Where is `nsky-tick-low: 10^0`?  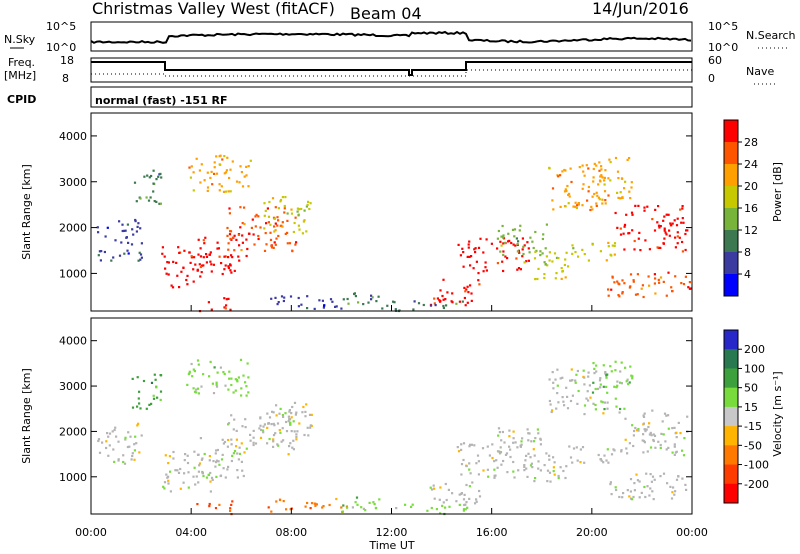
nsky-tick-low: 10^0 is located at coordinates (61, 47).